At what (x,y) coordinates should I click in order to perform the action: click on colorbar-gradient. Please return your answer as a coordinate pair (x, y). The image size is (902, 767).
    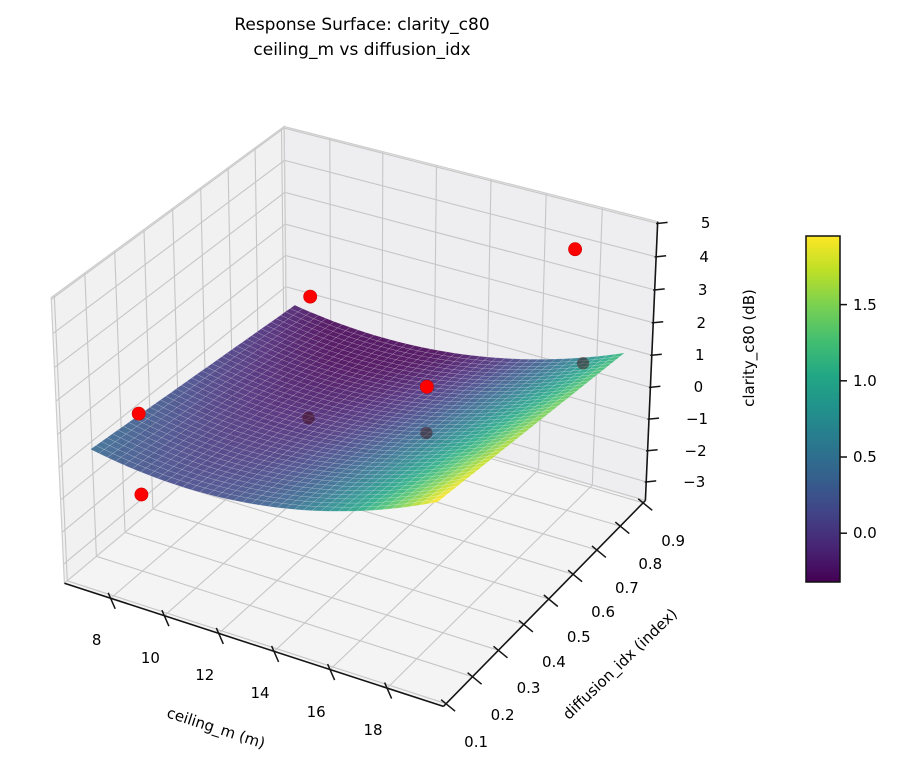
    Looking at the image, I should click on (823, 409).